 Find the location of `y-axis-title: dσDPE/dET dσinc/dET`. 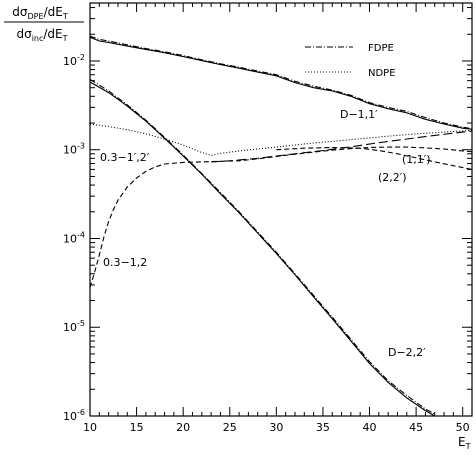

y-axis-title: dσDPE/dET dσinc/dET is located at coordinates (44, 24).